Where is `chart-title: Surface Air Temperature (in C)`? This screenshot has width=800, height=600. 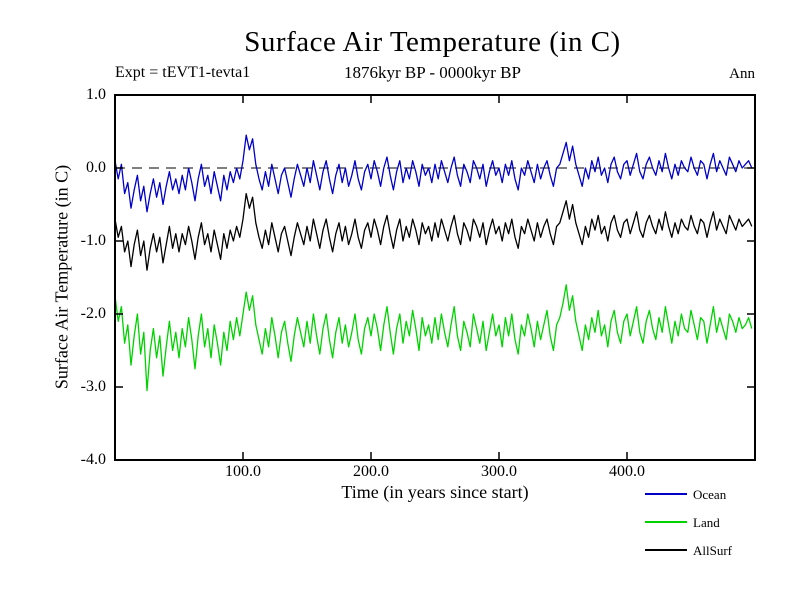 chart-title: Surface Air Temperature (in C) is located at coordinates (432, 42).